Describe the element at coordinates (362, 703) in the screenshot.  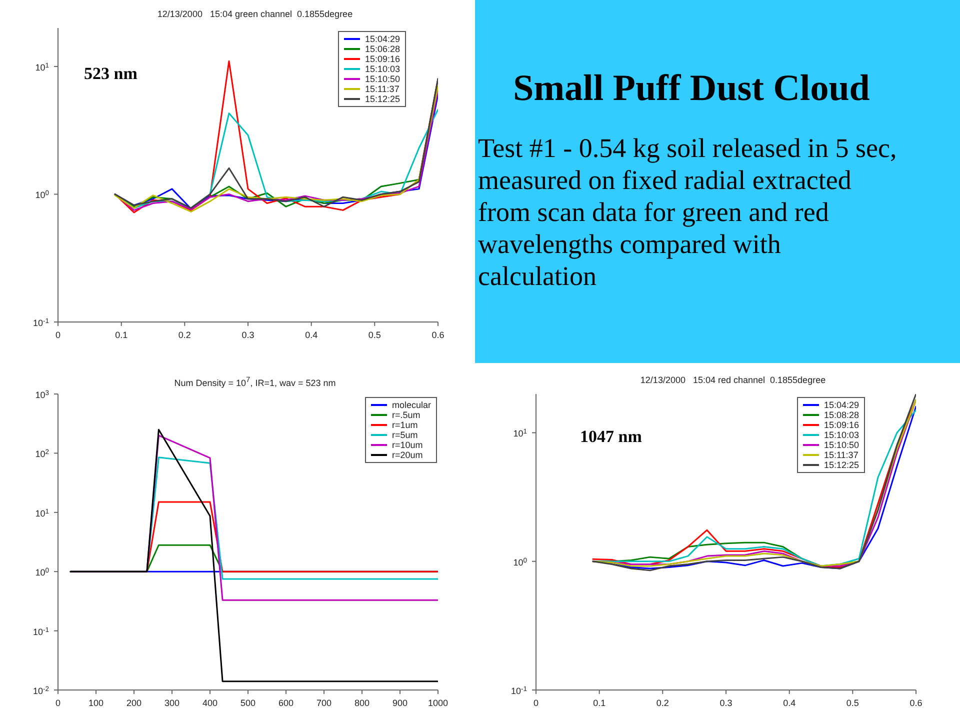
I see `x-tick-label: 800` at that location.